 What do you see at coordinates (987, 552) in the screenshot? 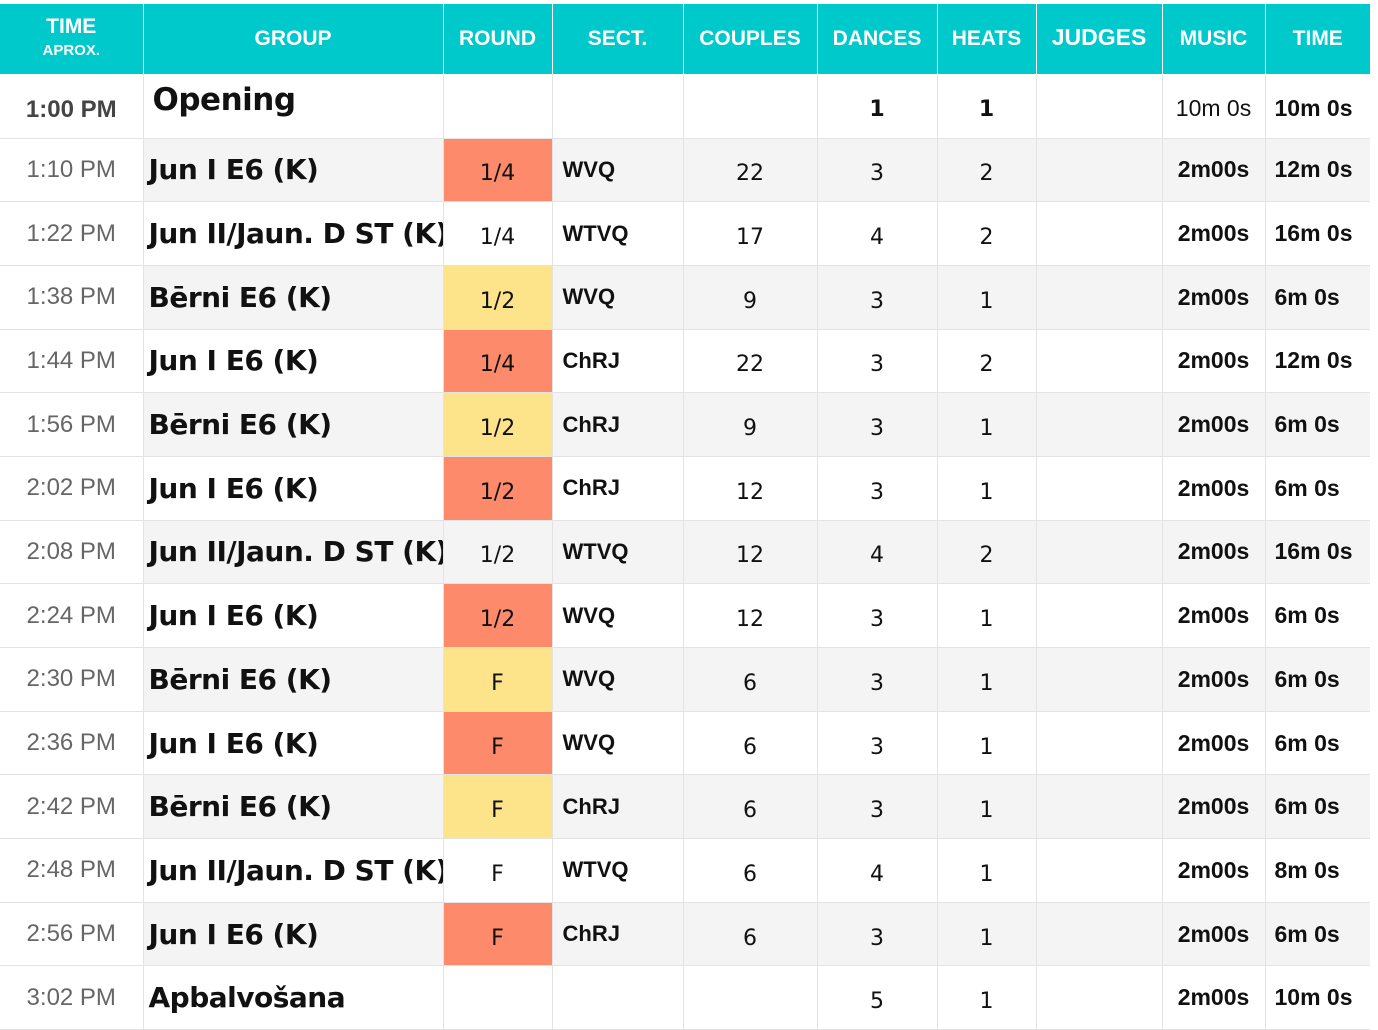
I see `heats-cell: 2` at bounding box center [987, 552].